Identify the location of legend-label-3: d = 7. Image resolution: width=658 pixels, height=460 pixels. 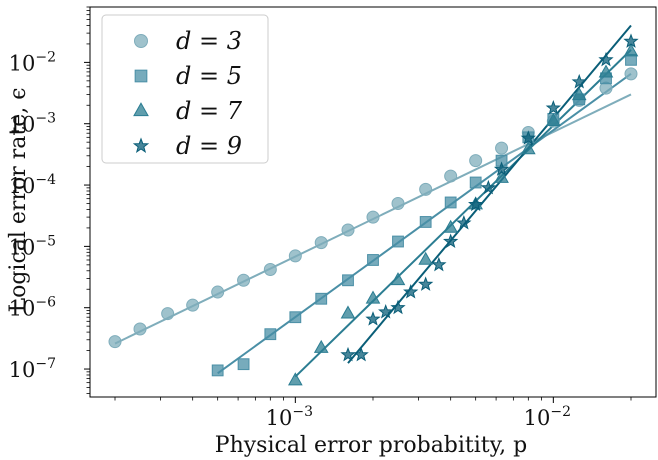
(209, 111).